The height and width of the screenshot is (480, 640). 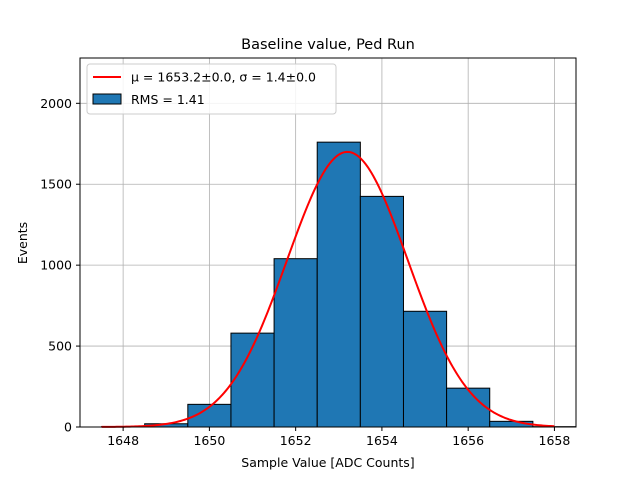 I want to click on x-tick-label-3: 1654, so click(x=382, y=440).